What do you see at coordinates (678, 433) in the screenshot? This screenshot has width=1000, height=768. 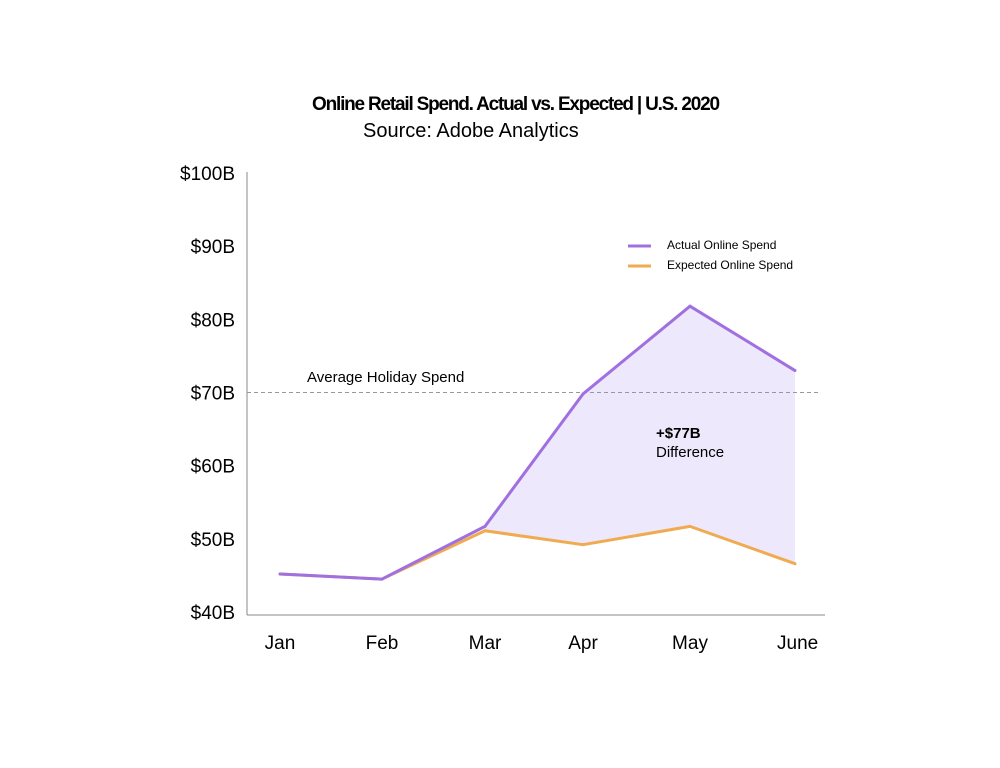 I see `difference-value: +$77B` at bounding box center [678, 433].